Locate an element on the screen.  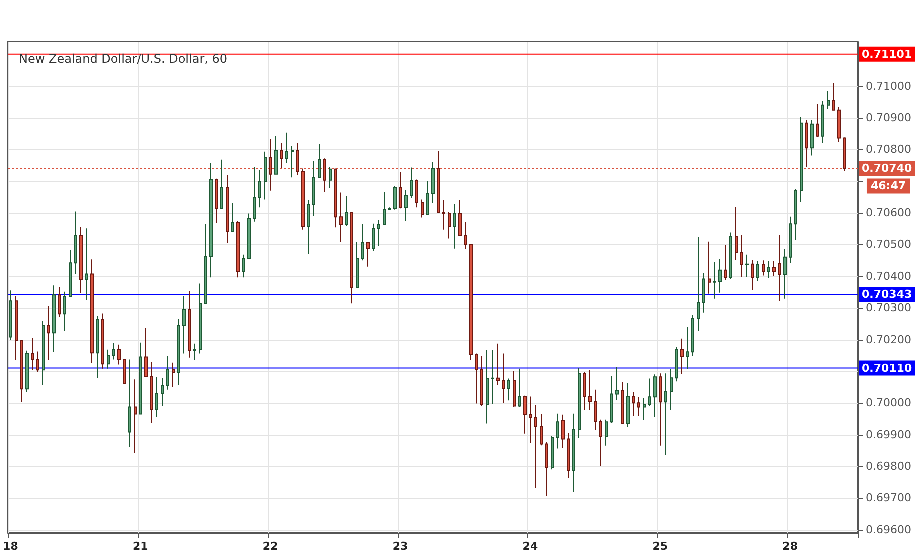
y-tick-label: 0.70500 is located at coordinates (889, 245).